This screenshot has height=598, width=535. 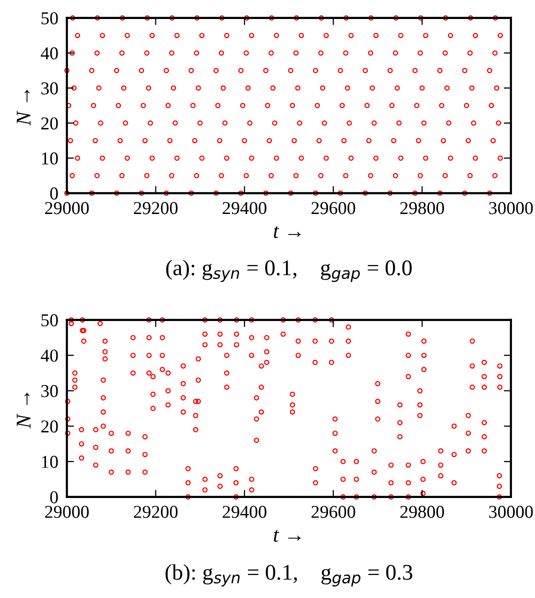 What do you see at coordinates (289, 575) in the screenshot?
I see `text: (b): g$_{syn}$ = 0.1, g$_{gap}$ = 0.3` at bounding box center [289, 575].